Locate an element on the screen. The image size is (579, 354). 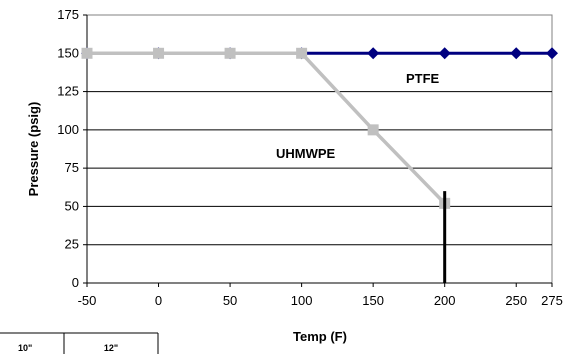
y-tick-label: 100 is located at coordinates (68, 129).